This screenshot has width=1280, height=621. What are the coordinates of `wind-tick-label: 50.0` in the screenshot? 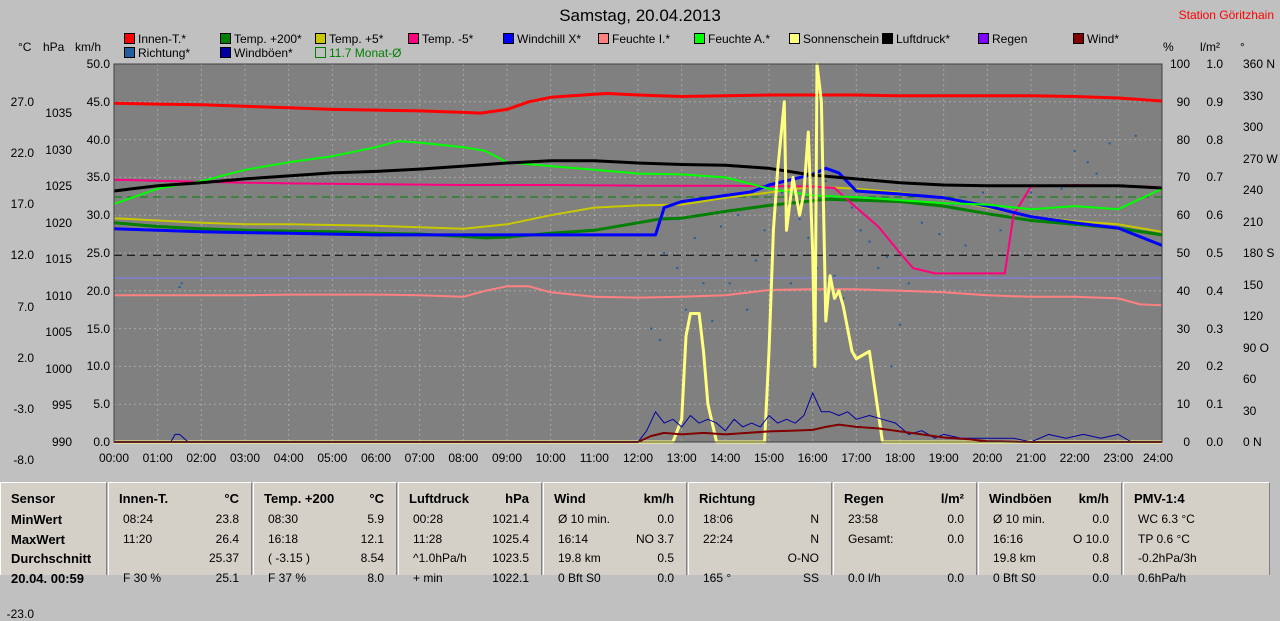 It's located at (98, 64).